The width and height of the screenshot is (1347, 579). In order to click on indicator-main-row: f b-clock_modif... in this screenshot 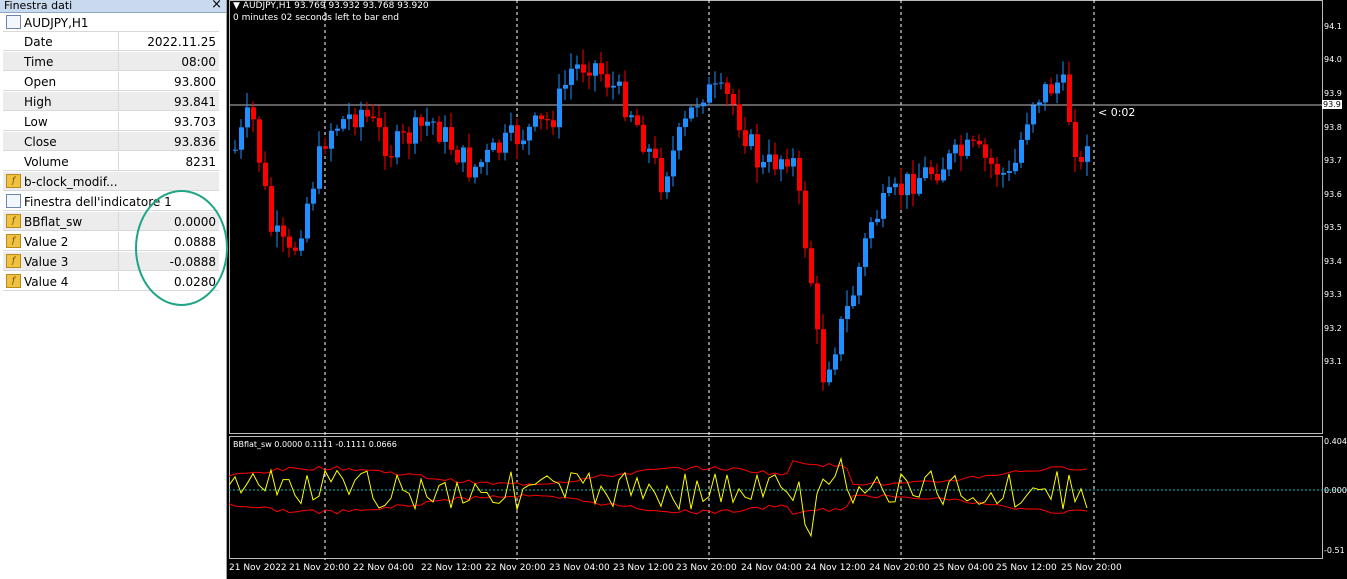, I will do `click(111, 181)`.